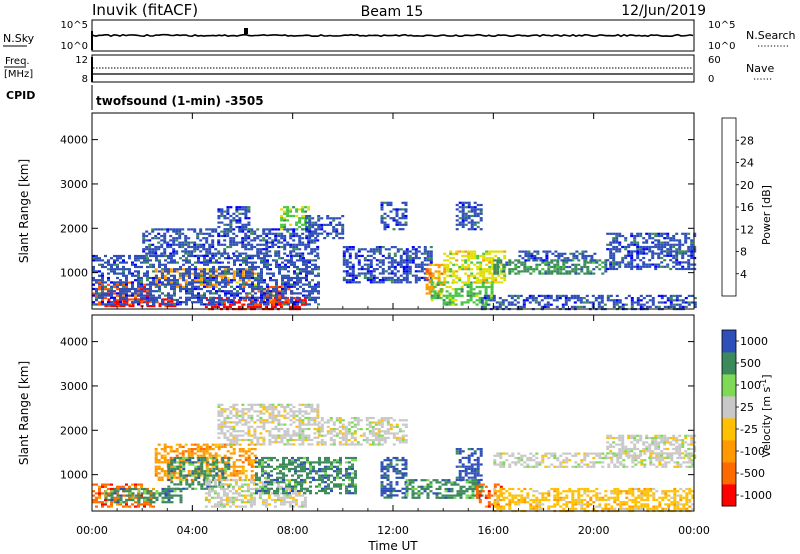 Image resolution: width=800 pixels, height=554 pixels. I want to click on nsearch-label: N.Search, so click(771, 35).